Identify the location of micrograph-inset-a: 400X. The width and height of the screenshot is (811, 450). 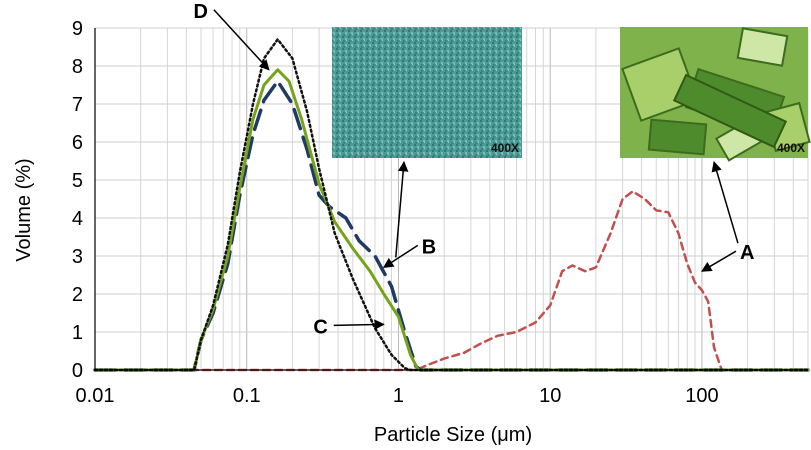
(715, 94).